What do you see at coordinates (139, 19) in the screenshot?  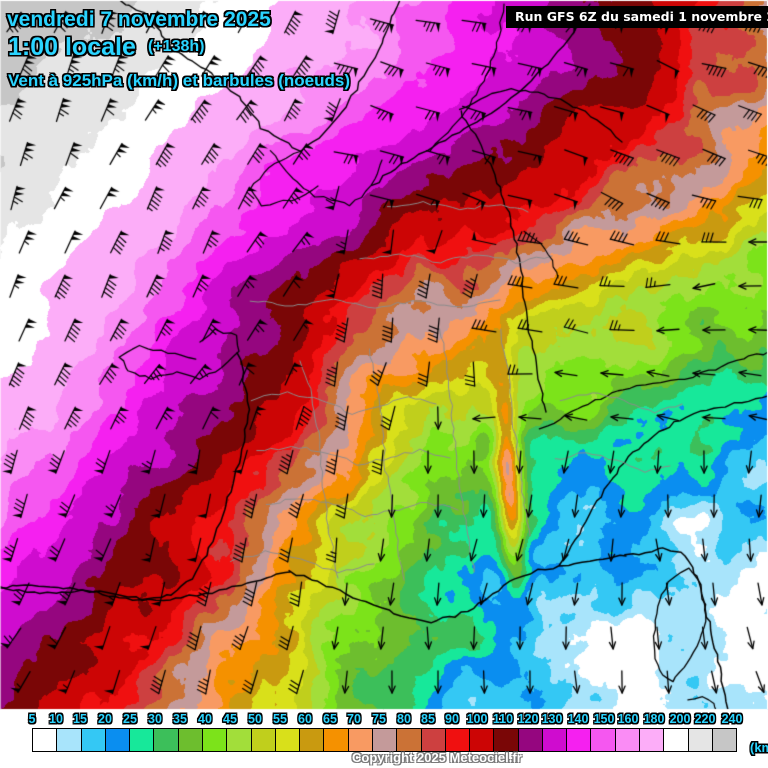 I see `forecast-date-label: vendredi 7 novembre 2025` at bounding box center [139, 19].